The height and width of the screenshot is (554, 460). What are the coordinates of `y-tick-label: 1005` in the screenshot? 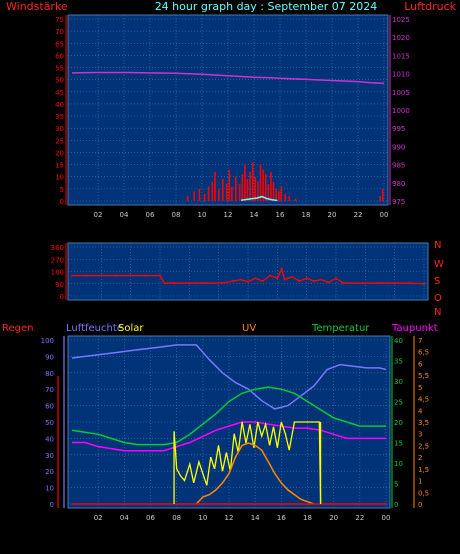 It's located at (401, 93).